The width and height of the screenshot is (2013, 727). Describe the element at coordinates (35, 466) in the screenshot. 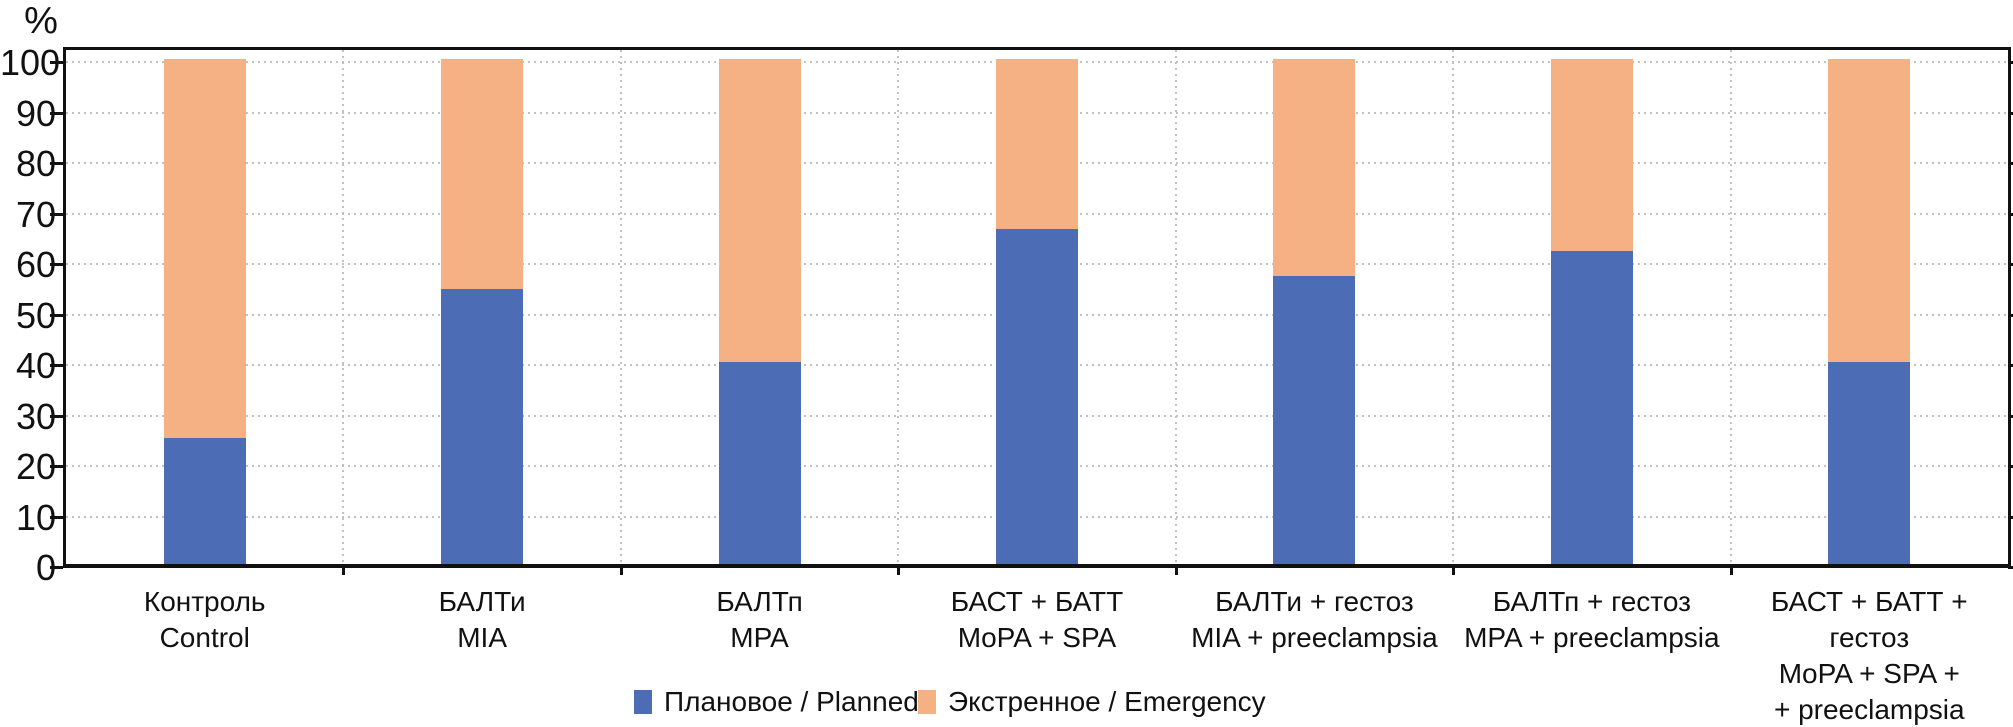

I see `y-axis-tick-label: 20` at that location.